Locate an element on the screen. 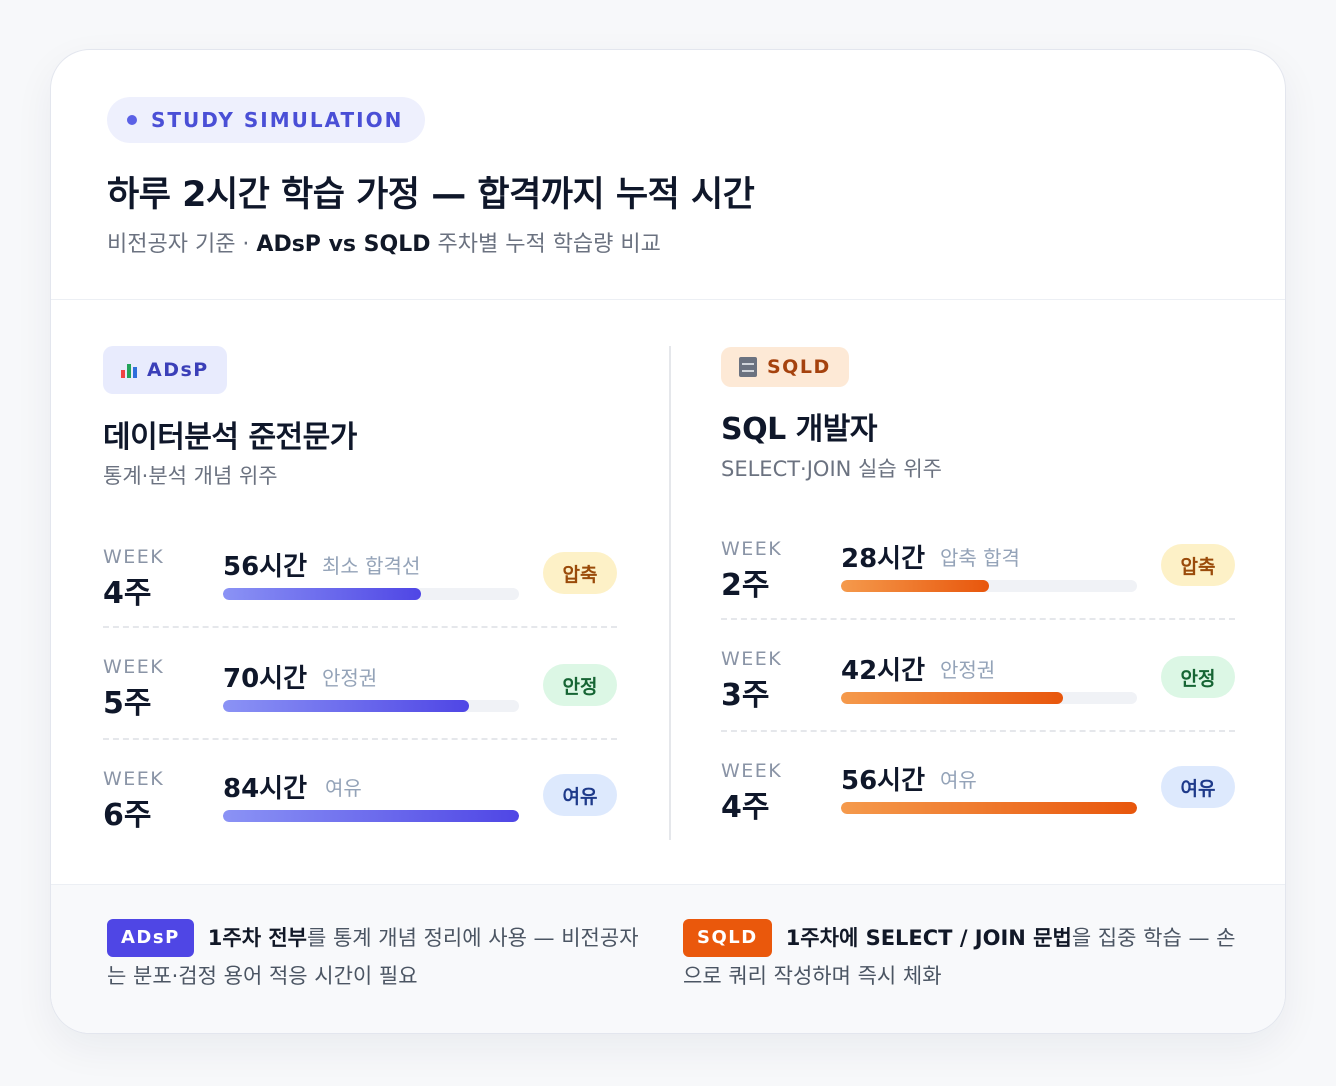 The width and height of the screenshot is (1336, 1086). section-pill-label: STUDY SIMULATION is located at coordinates (277, 120).